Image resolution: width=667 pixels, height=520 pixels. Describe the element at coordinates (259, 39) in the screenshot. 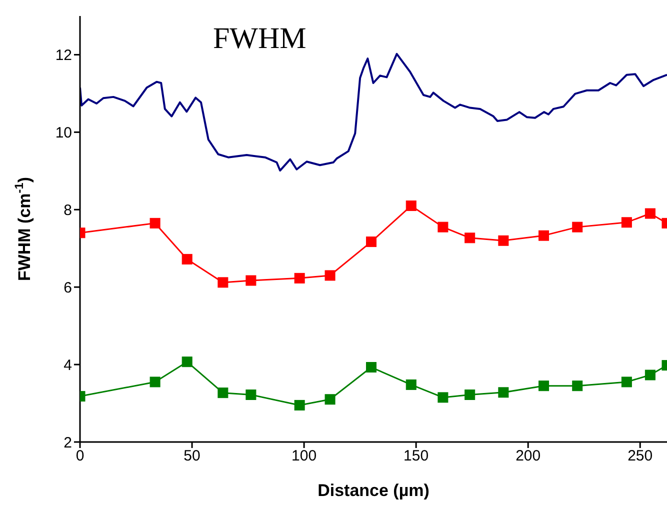

I see `chart-title: FWHM` at that location.